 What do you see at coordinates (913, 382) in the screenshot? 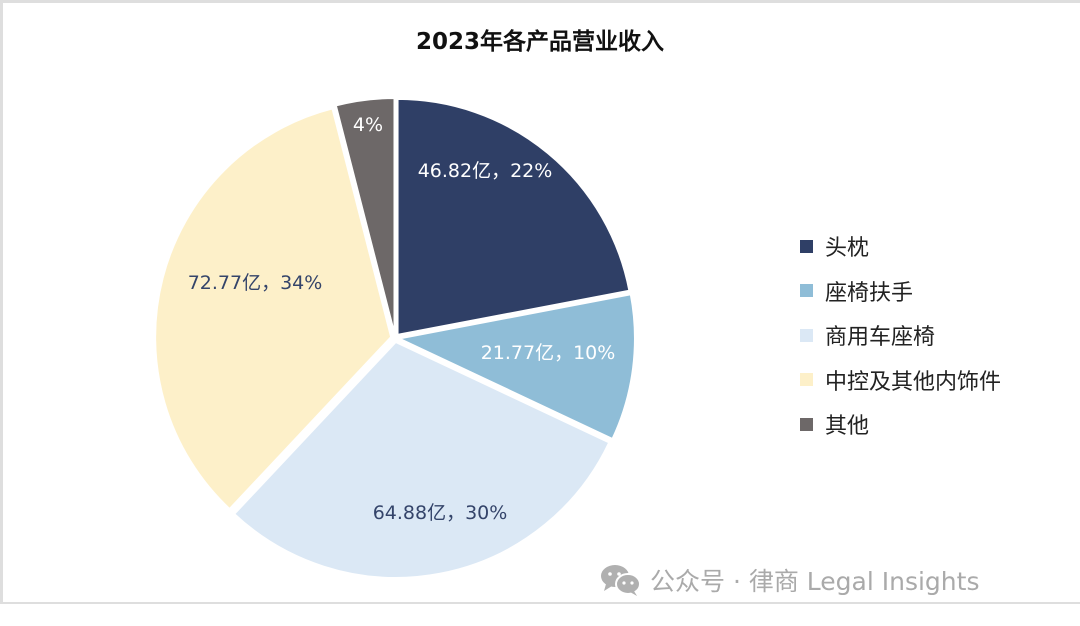
I see `legend-label: 中控及其他内饰件` at bounding box center [913, 382].